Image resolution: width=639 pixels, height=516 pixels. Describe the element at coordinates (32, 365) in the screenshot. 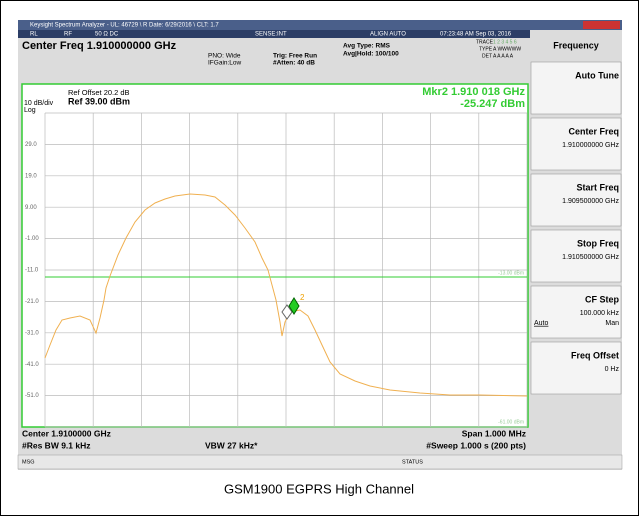

I see `y-tick-label: -41.0` at that location.